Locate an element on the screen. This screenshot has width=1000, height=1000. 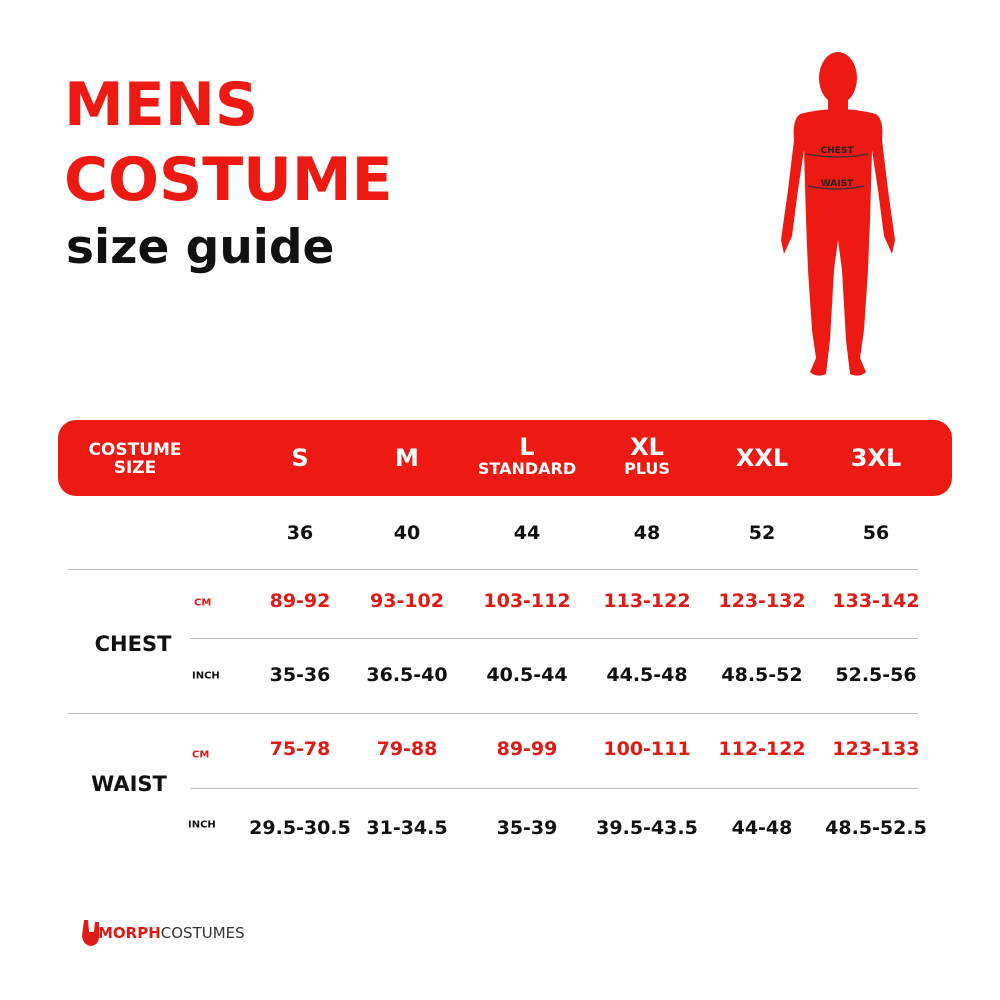
unit-chest-cm: CM is located at coordinates (203, 603).